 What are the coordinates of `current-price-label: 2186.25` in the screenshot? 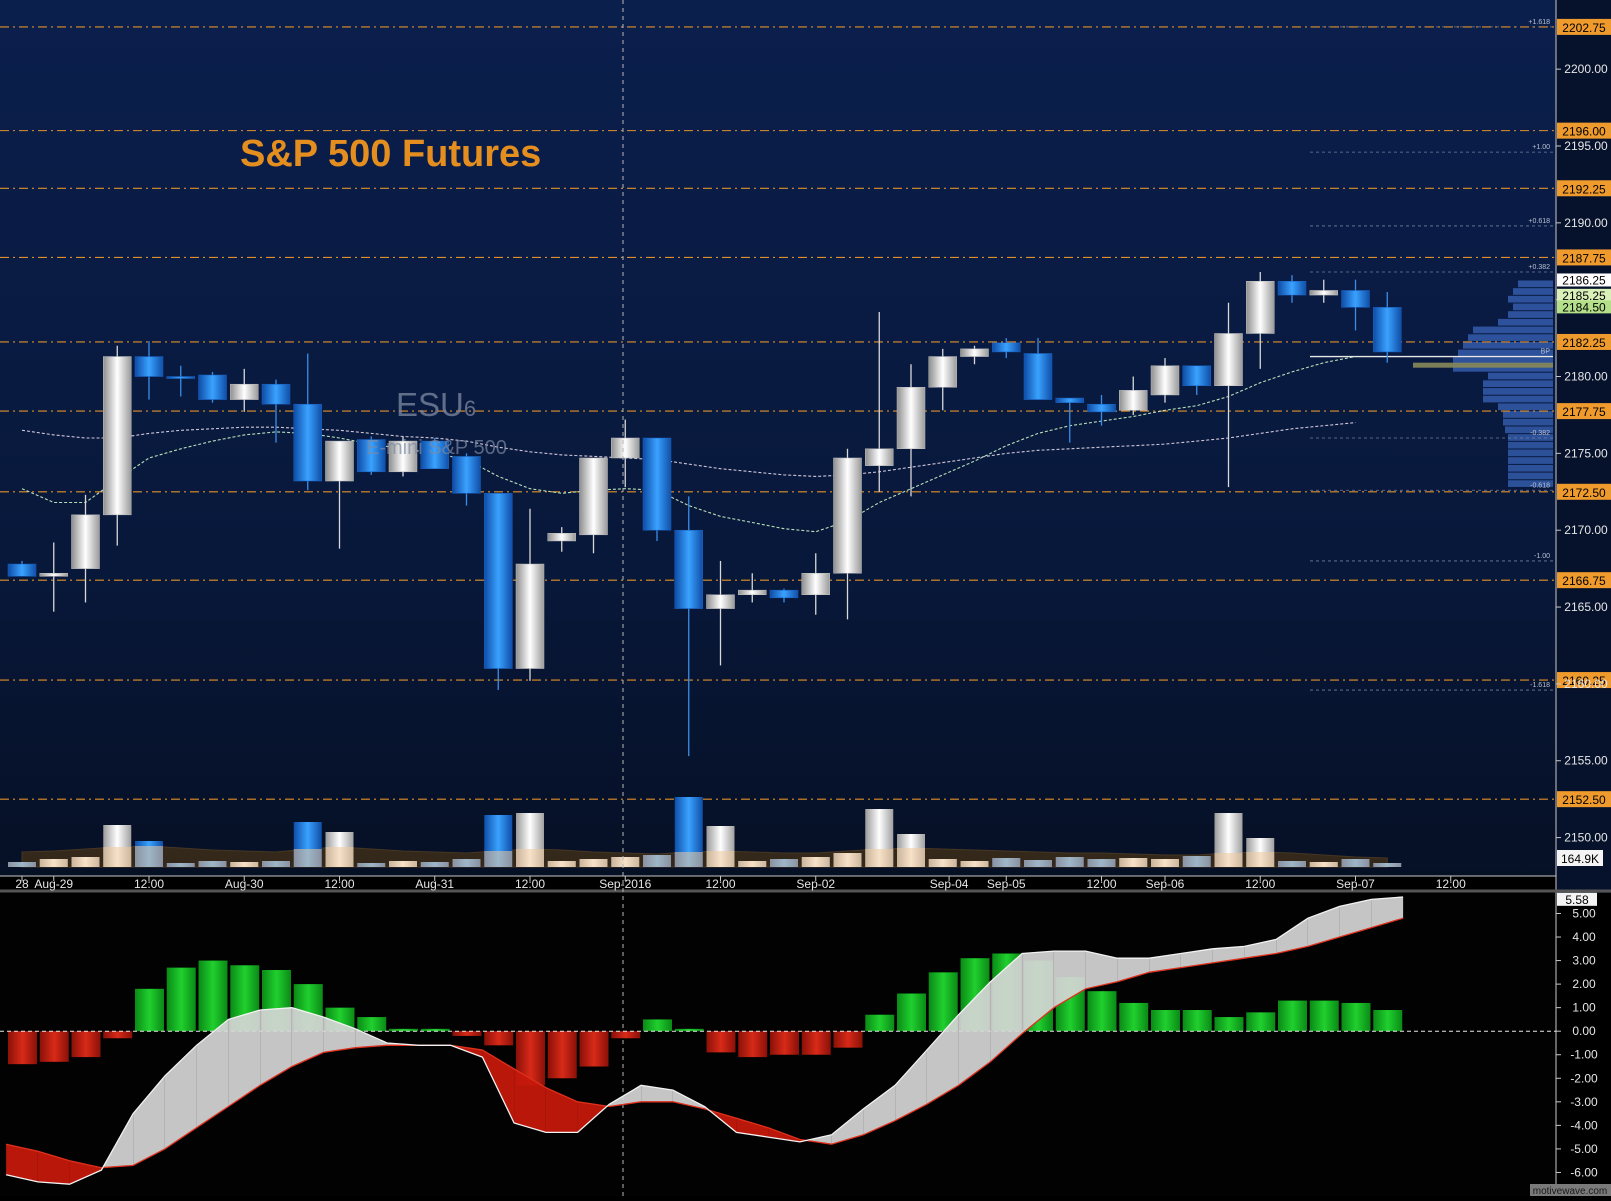 It's located at (1584, 280).